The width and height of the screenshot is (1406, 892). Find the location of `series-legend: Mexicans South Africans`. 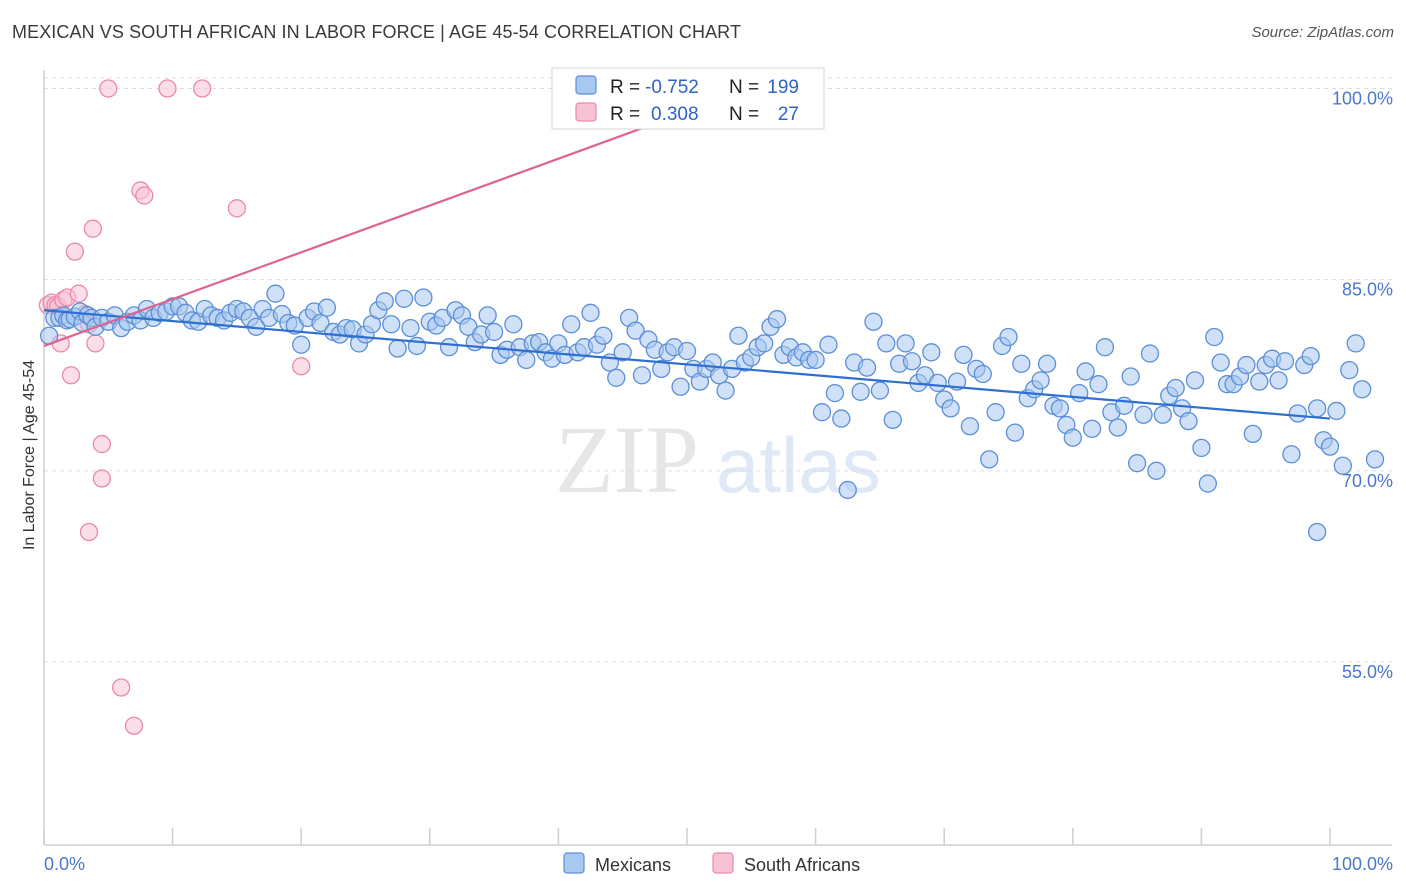

series-legend: Mexicans South Africans is located at coordinates (711, 863).